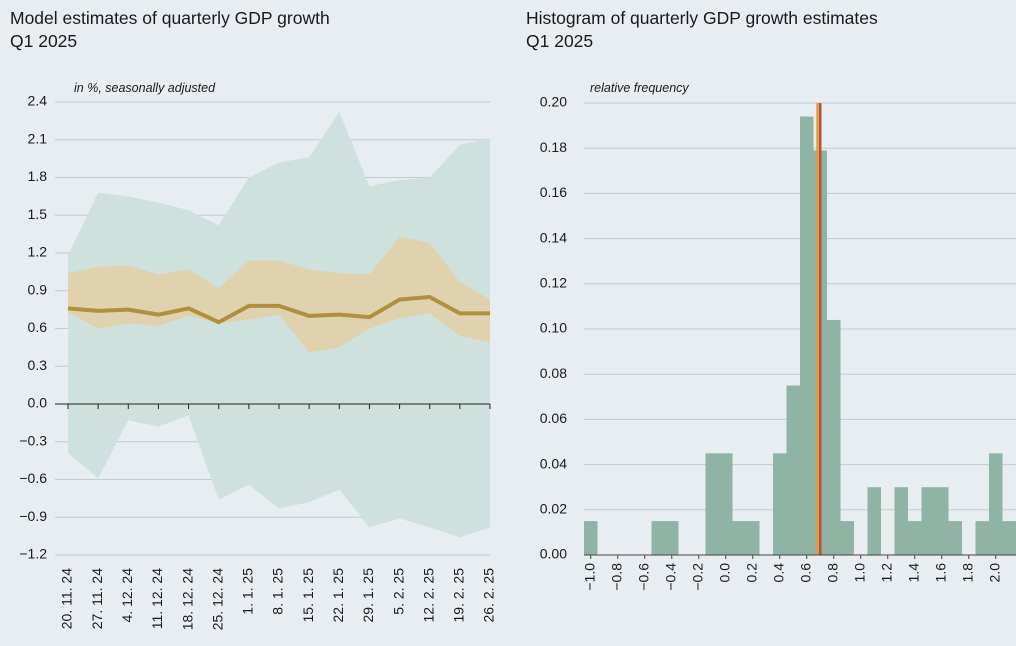  I want to click on x-tick-label: 0.8, so click(832, 573).